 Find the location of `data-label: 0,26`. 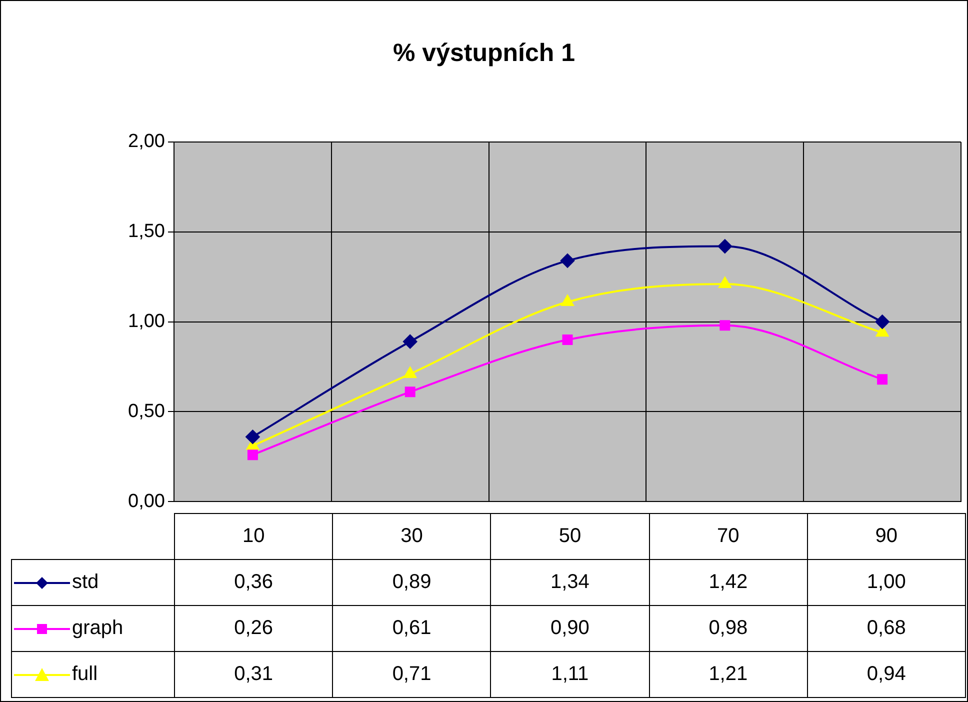

data-label: 0,26 is located at coordinates (253, 629).